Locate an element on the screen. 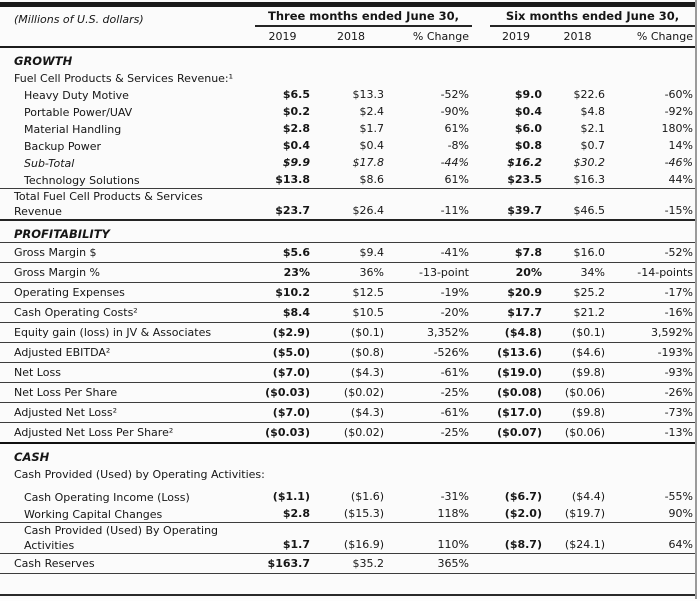  cell-value: ($4.4) is located at coordinates (588, 496).